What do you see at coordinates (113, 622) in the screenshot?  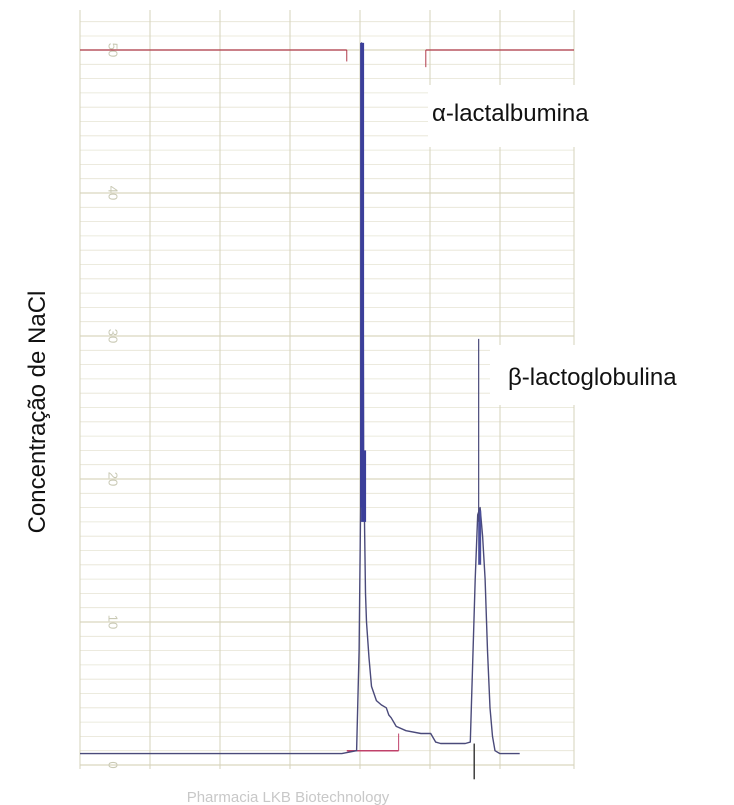 I see `y-tick-label: 10` at bounding box center [113, 622].